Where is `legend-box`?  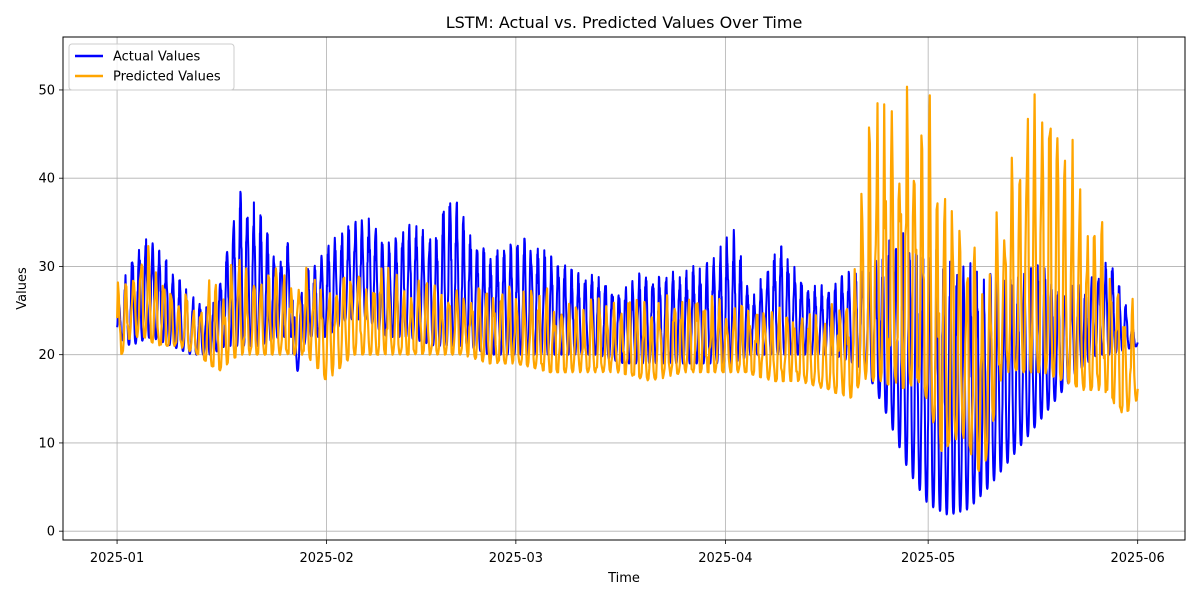 legend-box is located at coordinates (151, 67).